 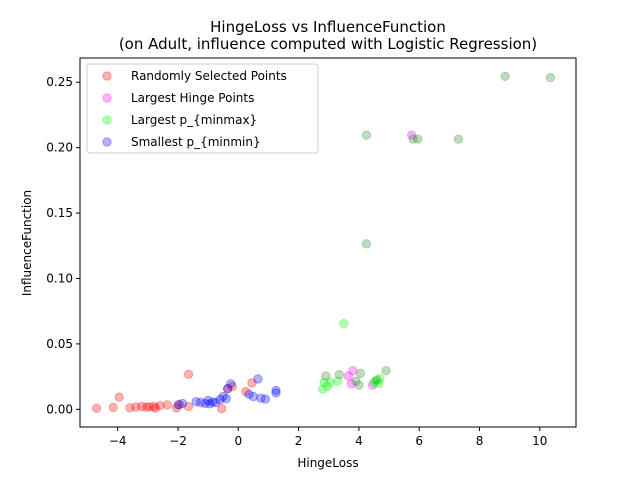 I want to click on x-tick-label: 2, so click(x=299, y=441).